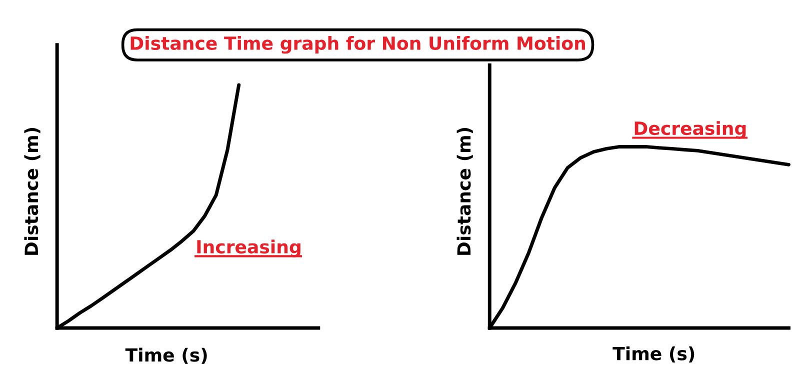 Image resolution: width=804 pixels, height=390 pixels. What do you see at coordinates (358, 45) in the screenshot?
I see `text: Distance Time graph for Non Uniform Motion` at bounding box center [358, 45].